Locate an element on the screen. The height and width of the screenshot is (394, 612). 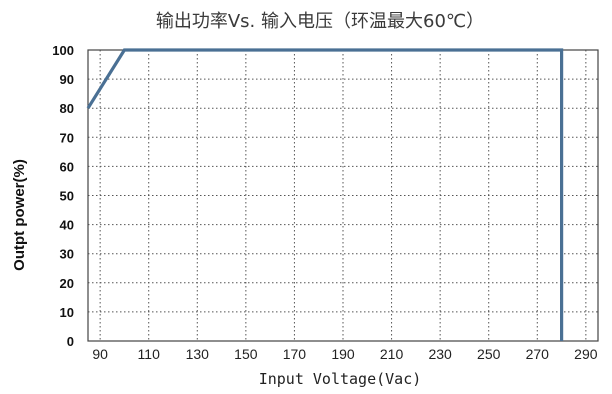
x-axis-ticks: 90 110 130 150 170 190 210 230 250 270 290 is located at coordinates (344, 354).